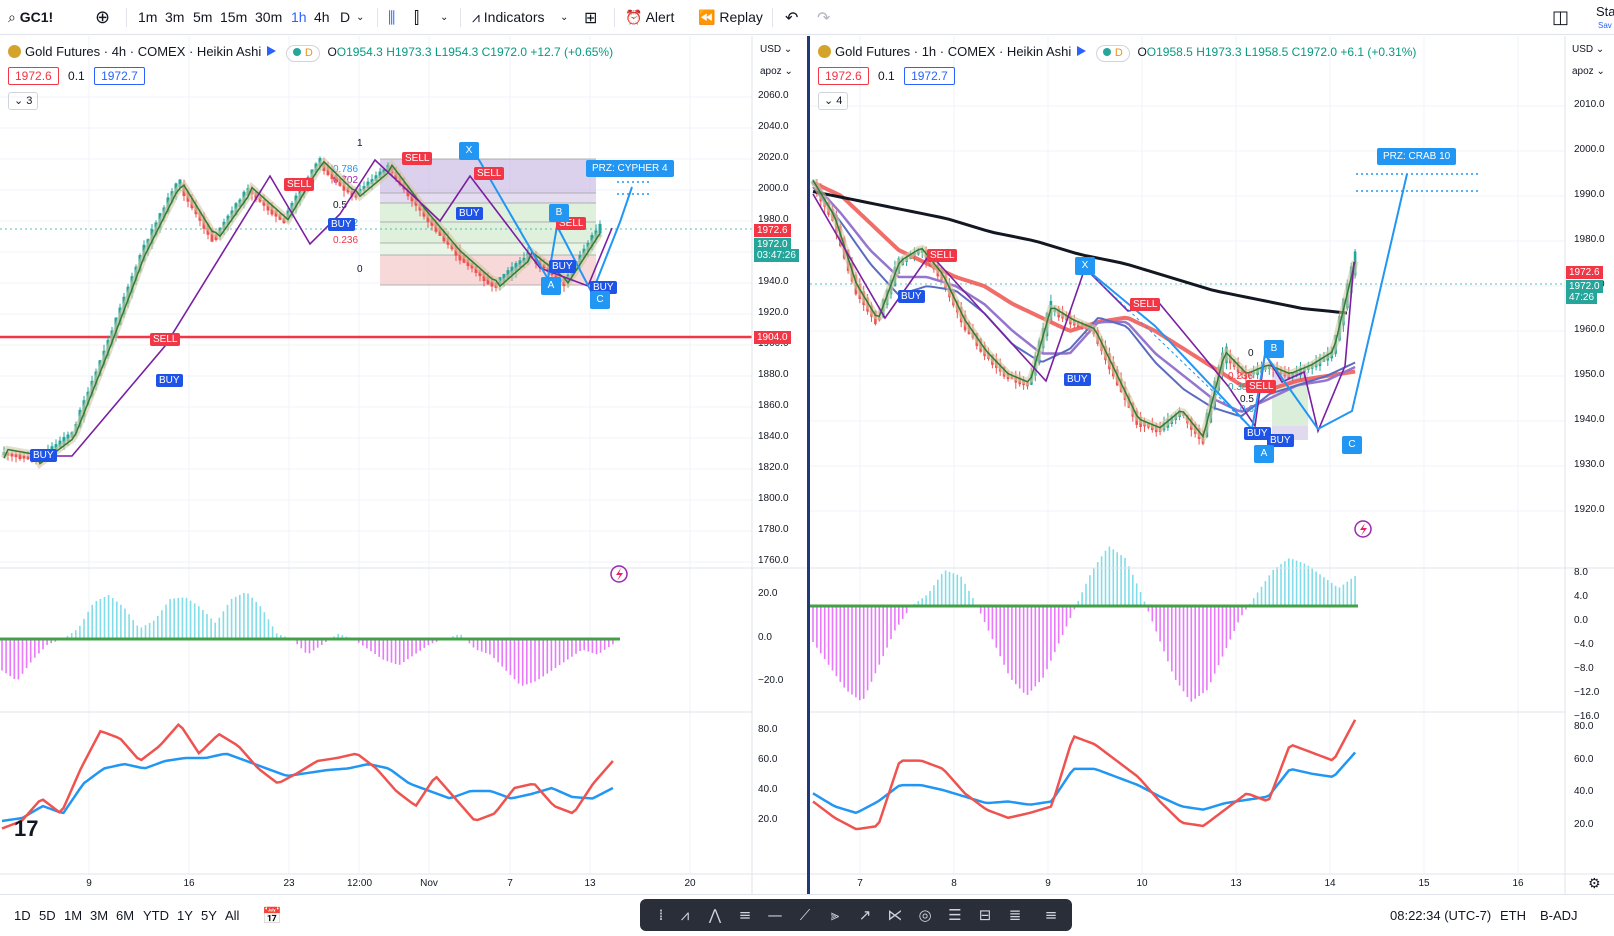 The image size is (1614, 936). Describe the element at coordinates (775, 915) in the screenshot. I see `horizontal-line-icon: —` at that location.